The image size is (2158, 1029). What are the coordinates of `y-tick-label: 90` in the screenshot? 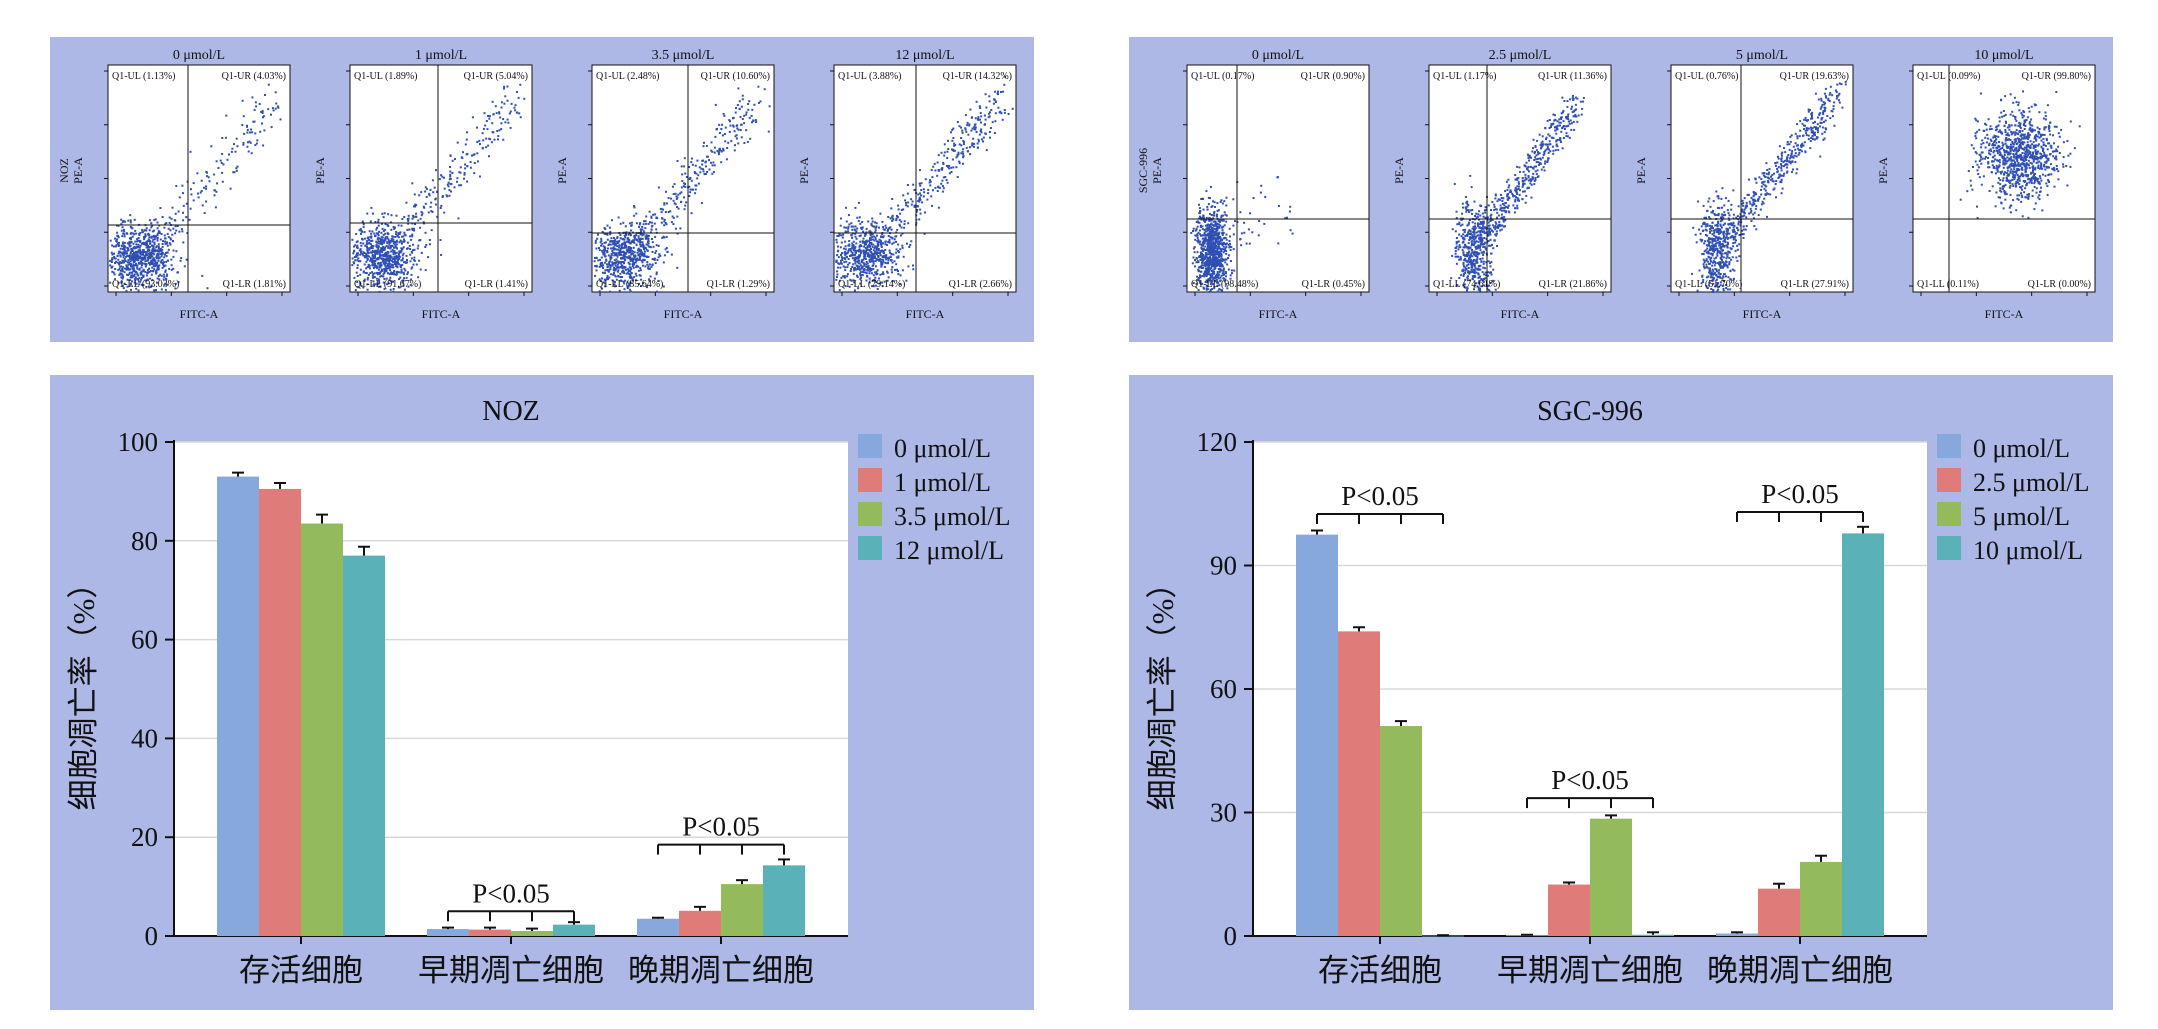 It's located at (1223, 566).